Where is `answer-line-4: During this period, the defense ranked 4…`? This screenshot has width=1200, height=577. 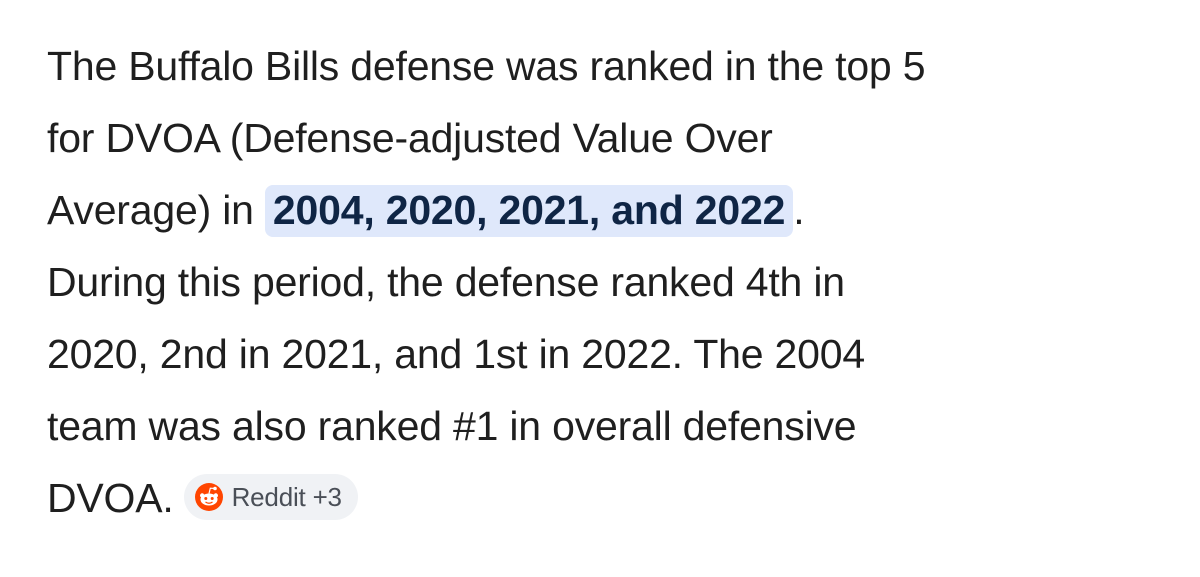
answer-line-4: During this period, the defense ranked 4… is located at coordinates (446, 282).